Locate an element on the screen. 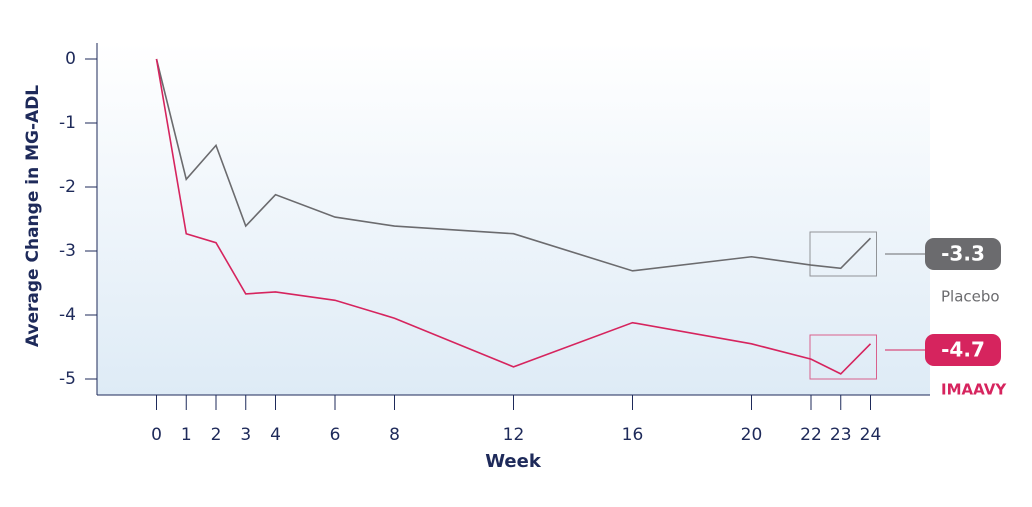  legend-label: IMAAVY is located at coordinates (974, 390).